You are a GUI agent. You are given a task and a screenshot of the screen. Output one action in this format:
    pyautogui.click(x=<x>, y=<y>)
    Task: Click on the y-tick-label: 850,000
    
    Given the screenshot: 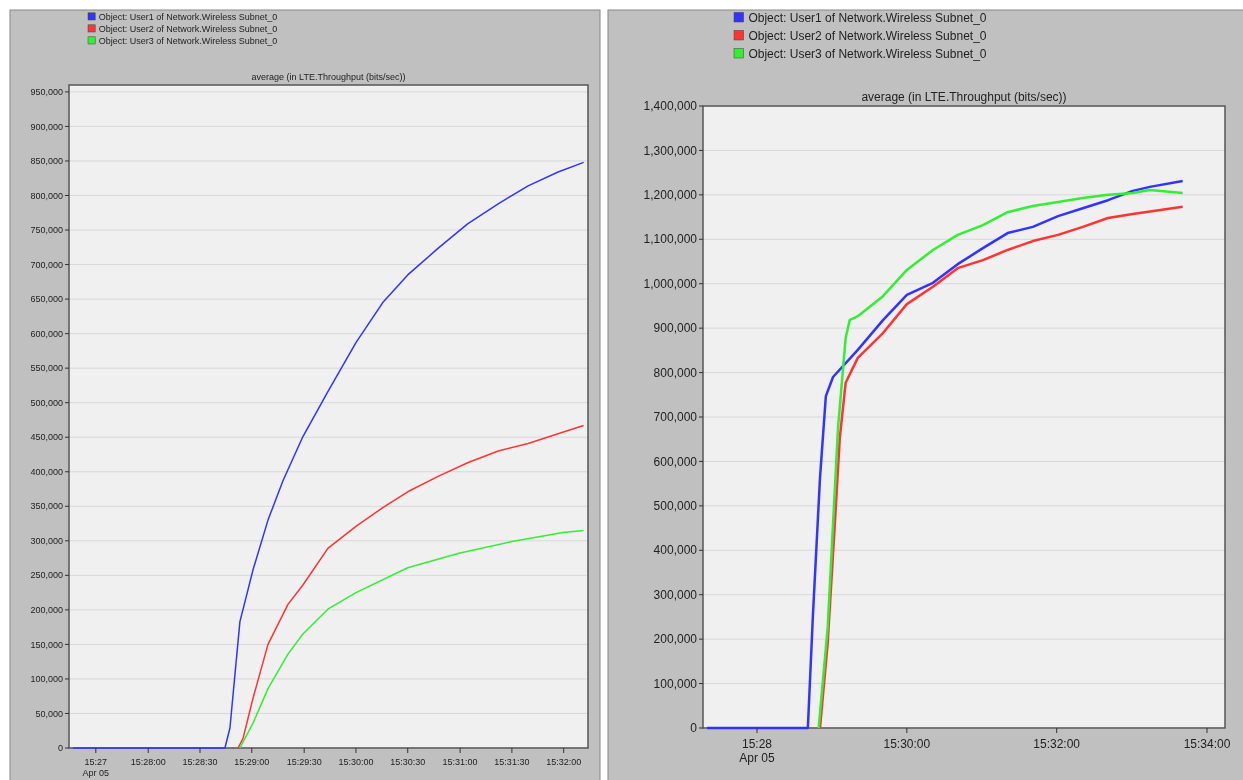 What is the action you would take?
    pyautogui.click(x=46, y=161)
    